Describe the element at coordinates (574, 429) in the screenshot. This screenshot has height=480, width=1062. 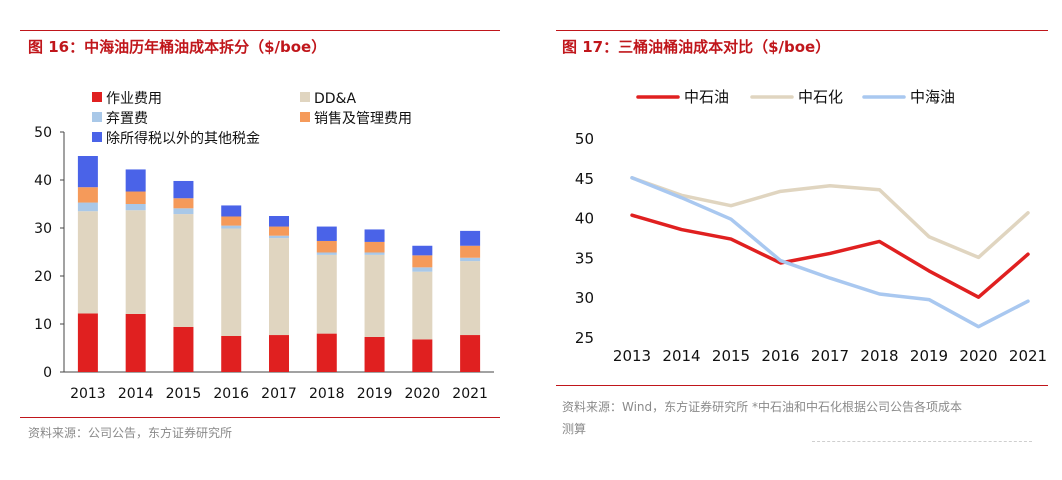
I see `source-line-2: 测算` at that location.